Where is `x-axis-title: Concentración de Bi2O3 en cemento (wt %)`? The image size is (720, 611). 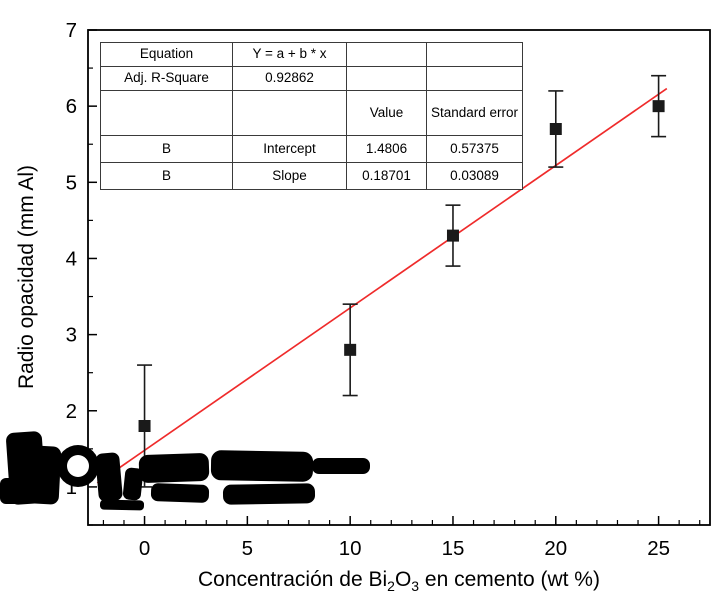 x-axis-title: Concentración de Bi2O3 en cemento (wt %) is located at coordinates (399, 581).